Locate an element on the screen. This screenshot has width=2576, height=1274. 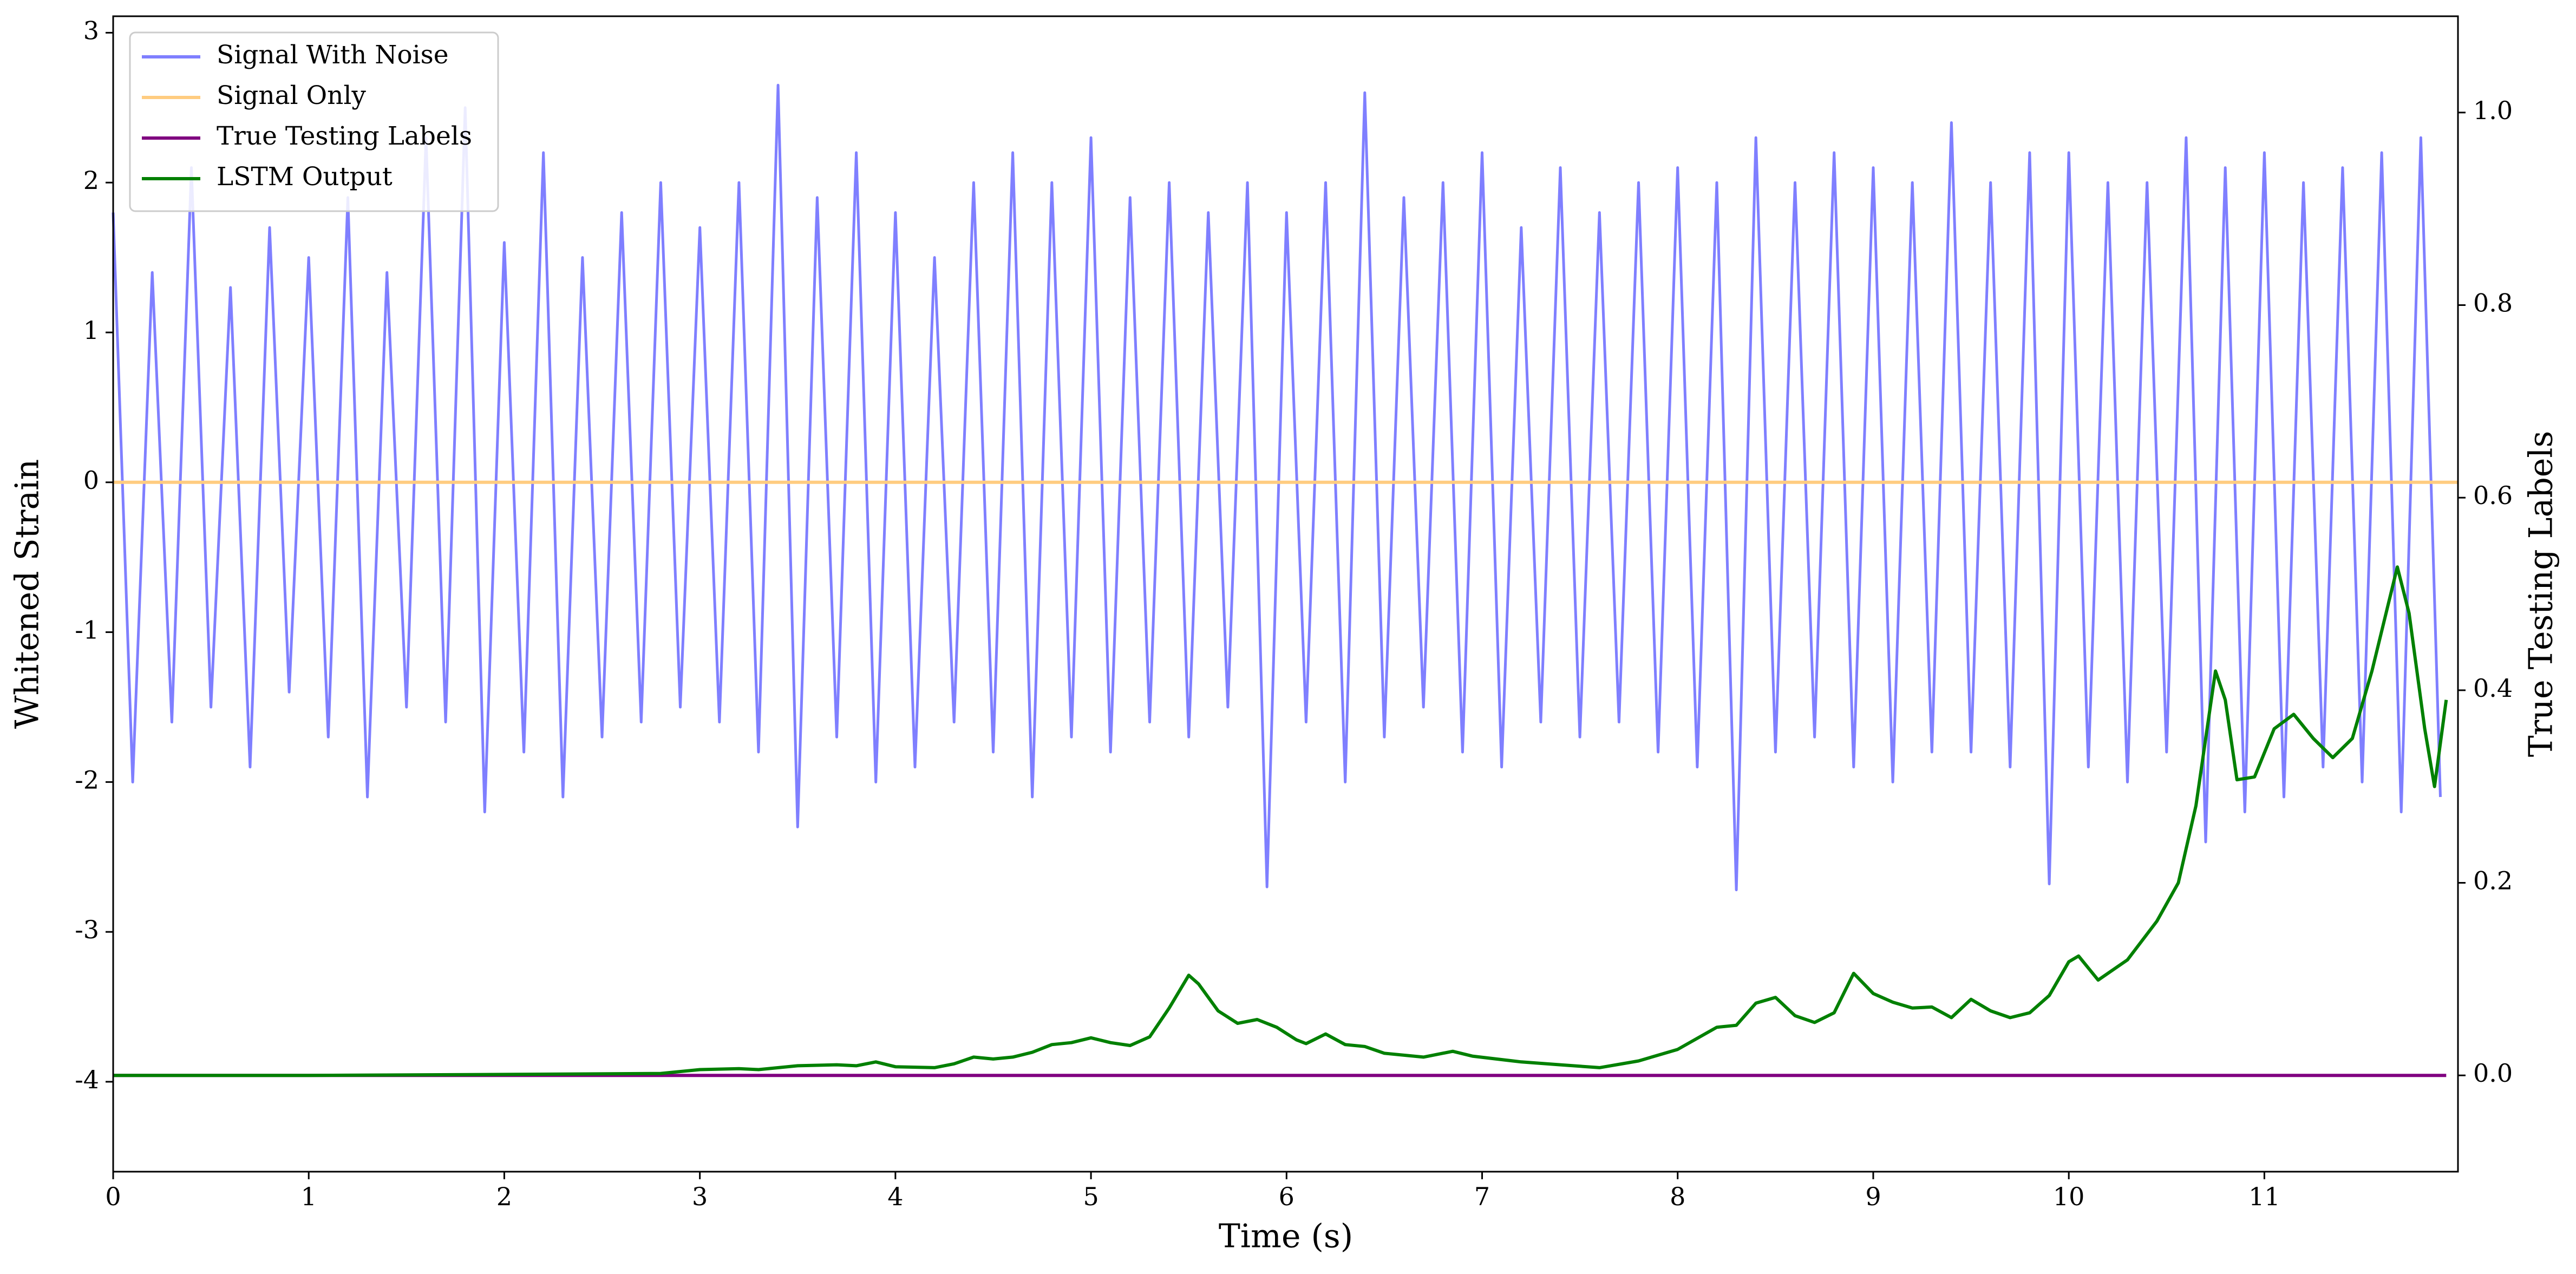
y2-axis-label: True Testing Labels is located at coordinates (2541, 594).